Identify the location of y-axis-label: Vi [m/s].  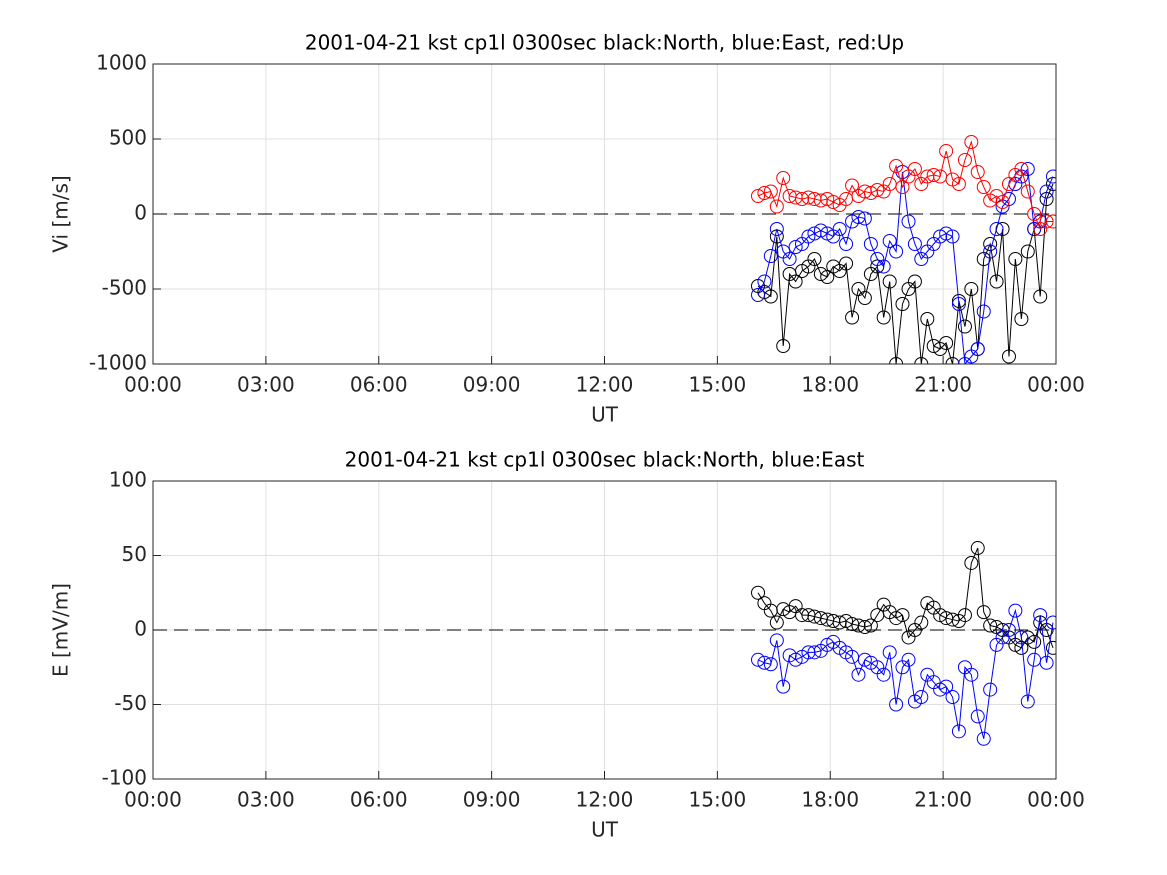
(61, 213).